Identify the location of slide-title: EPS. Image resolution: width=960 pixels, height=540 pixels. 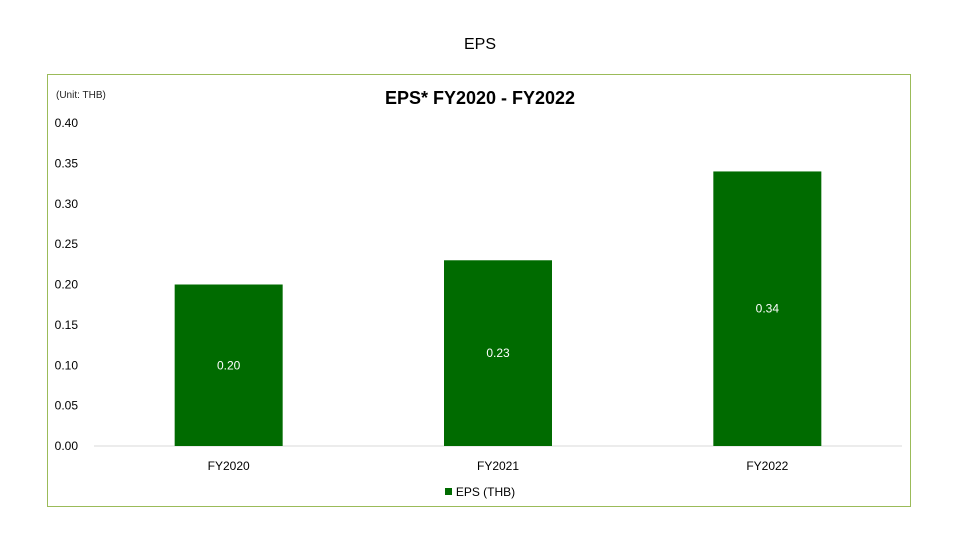
(479, 44).